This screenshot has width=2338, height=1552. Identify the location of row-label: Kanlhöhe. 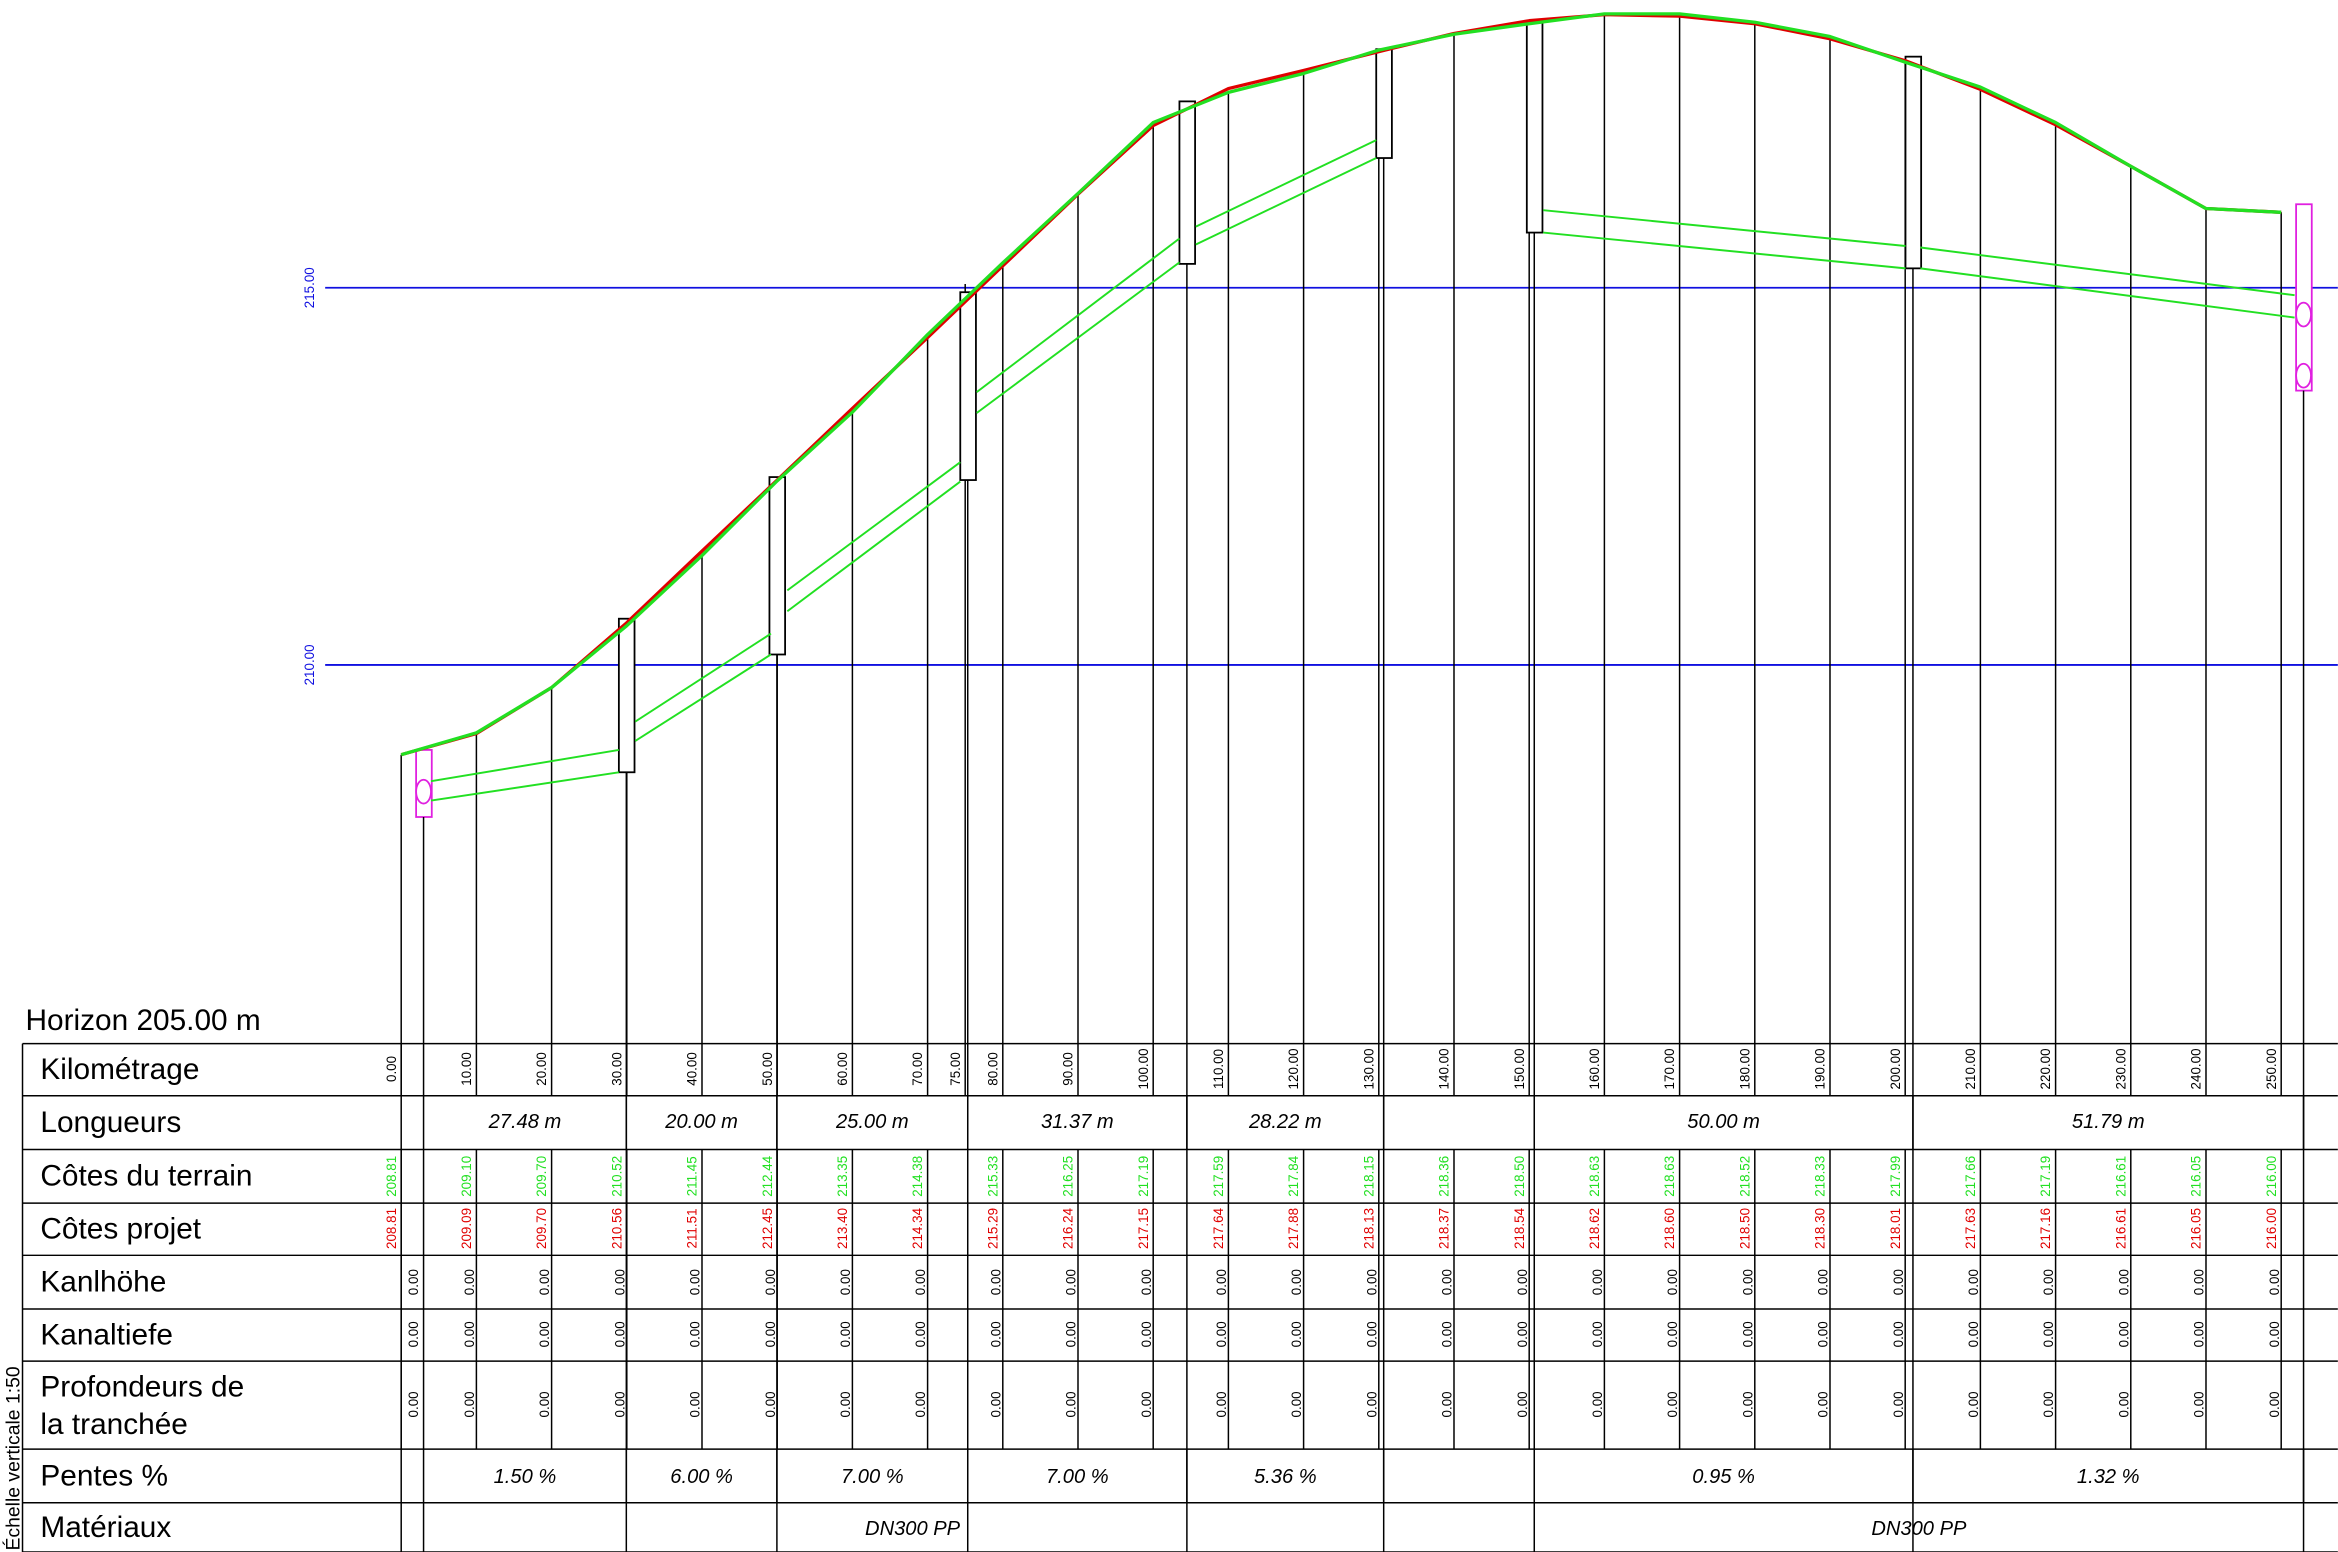
(103, 1282).